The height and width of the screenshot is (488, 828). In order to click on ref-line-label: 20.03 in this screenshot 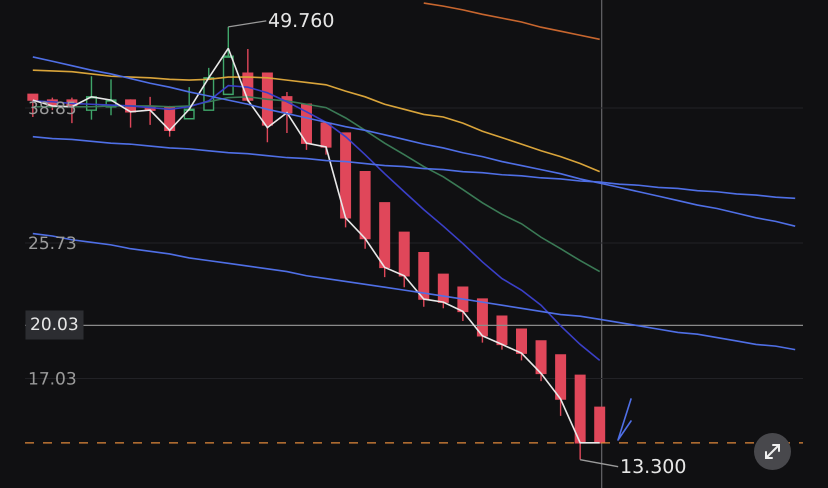, I will do `click(54, 325)`.